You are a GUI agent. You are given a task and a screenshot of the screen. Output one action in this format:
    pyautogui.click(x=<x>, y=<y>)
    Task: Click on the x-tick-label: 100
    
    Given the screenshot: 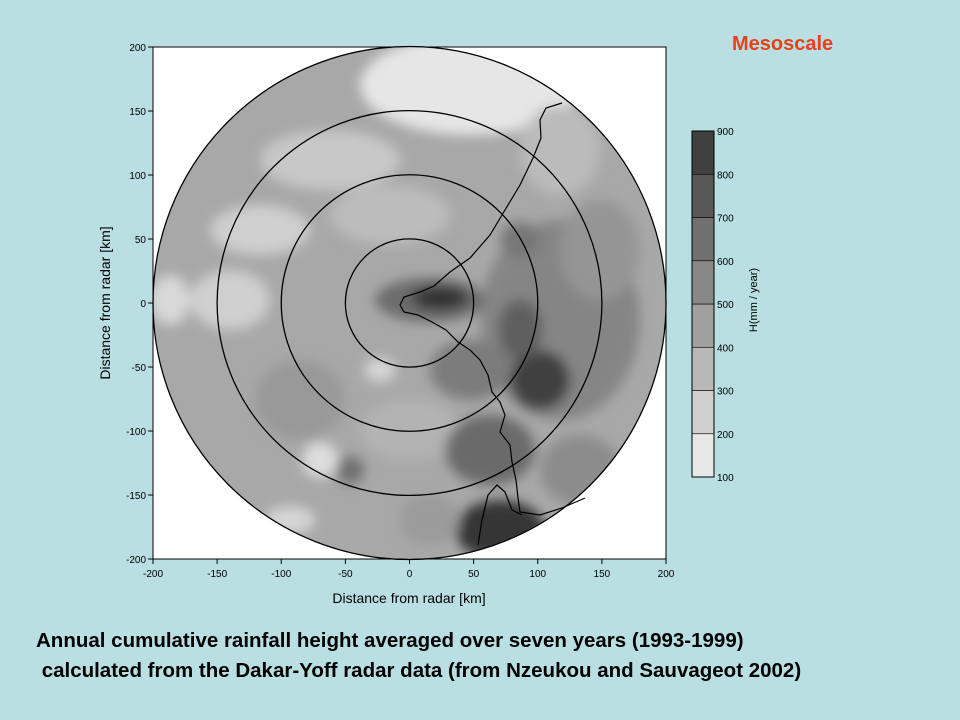 What is the action you would take?
    pyautogui.click(x=537, y=574)
    